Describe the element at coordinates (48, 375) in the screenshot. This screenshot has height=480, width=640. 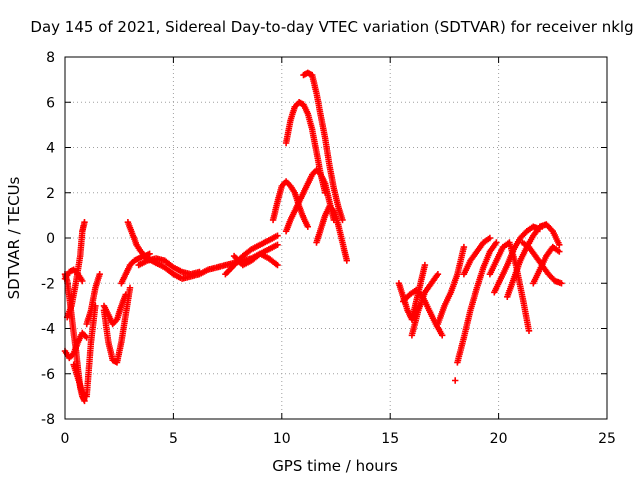
I see `y-tick-label: -6` at that location.